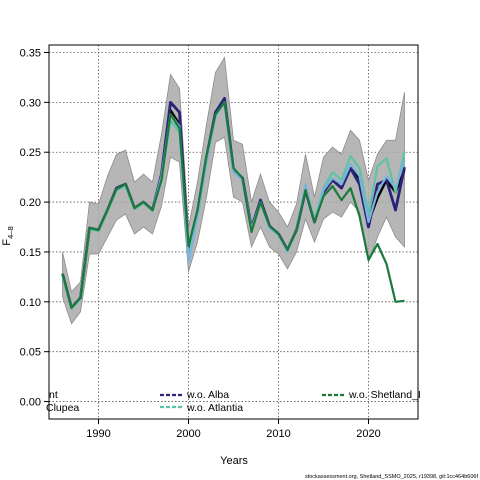 Image resolution: width=480 pixels, height=480 pixels. Describe the element at coordinates (214, 408) in the screenshot. I see `legend-label-3: w.o. Atlantia` at that location.